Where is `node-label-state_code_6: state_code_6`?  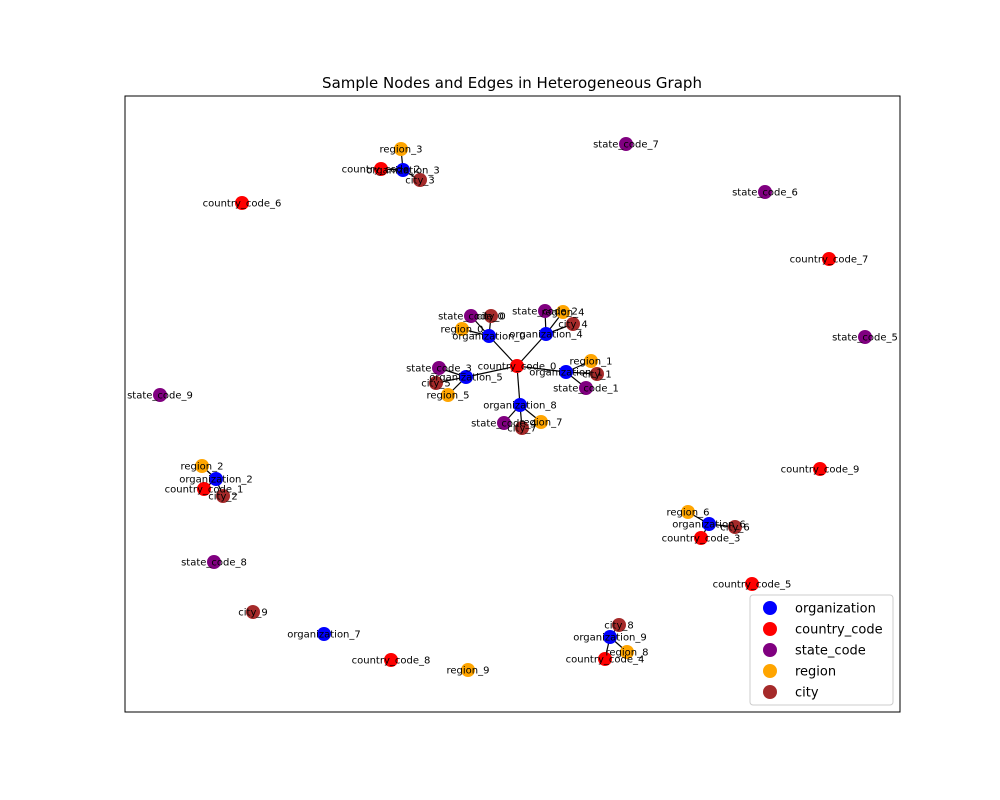 node-label-state_code_6: state_code_6 is located at coordinates (765, 193).